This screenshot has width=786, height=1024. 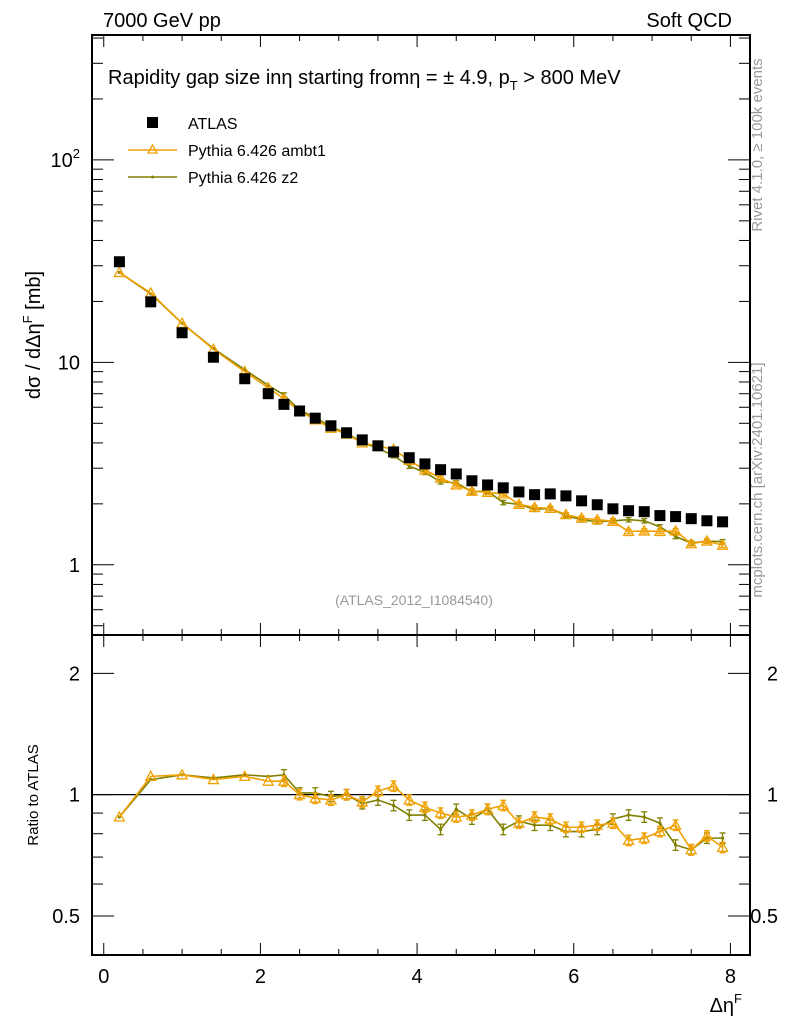 What do you see at coordinates (74, 674) in the screenshot?
I see `y-tick-label: 2` at bounding box center [74, 674].